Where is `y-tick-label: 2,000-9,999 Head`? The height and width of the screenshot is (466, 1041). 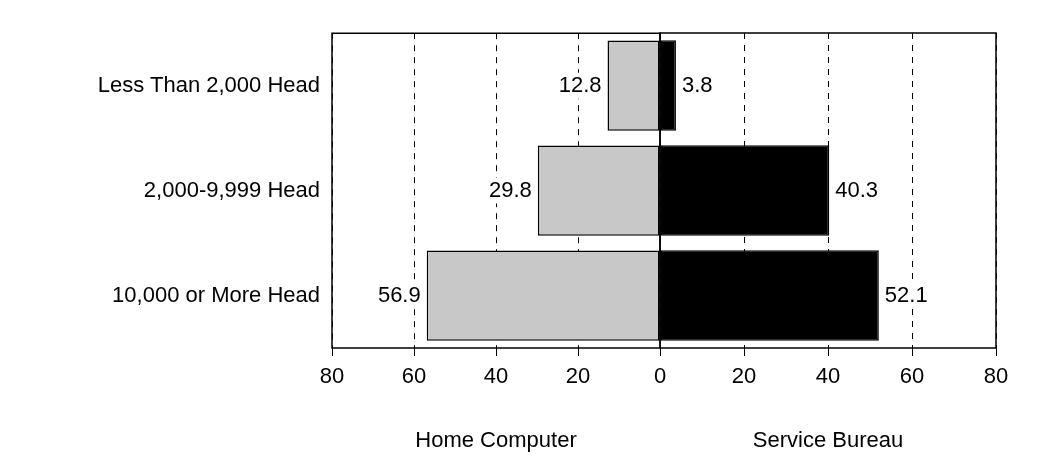 y-tick-label: 2,000-9,999 Head is located at coordinates (231, 189).